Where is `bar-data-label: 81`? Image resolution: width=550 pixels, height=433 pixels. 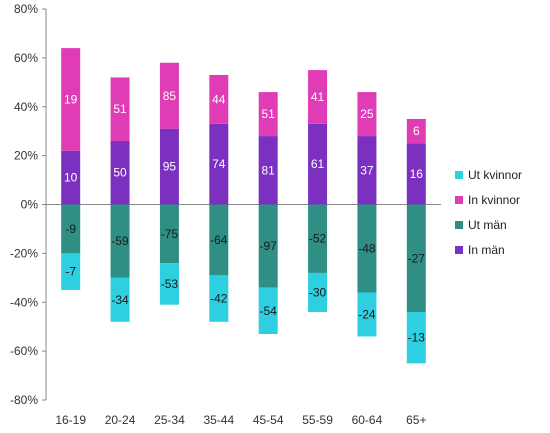
bar-data-label: 81 is located at coordinates (269, 170).